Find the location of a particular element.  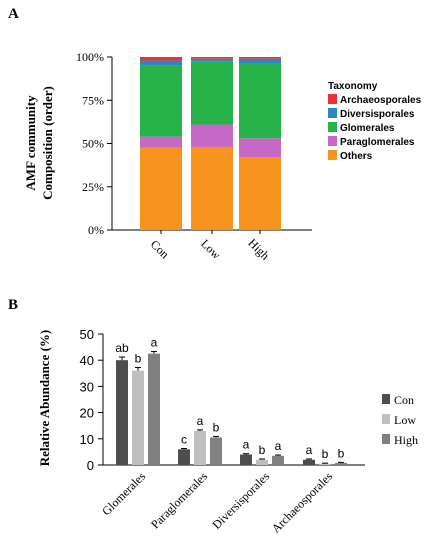

sig-letter-glomerales-con: ab is located at coordinates (122, 348).